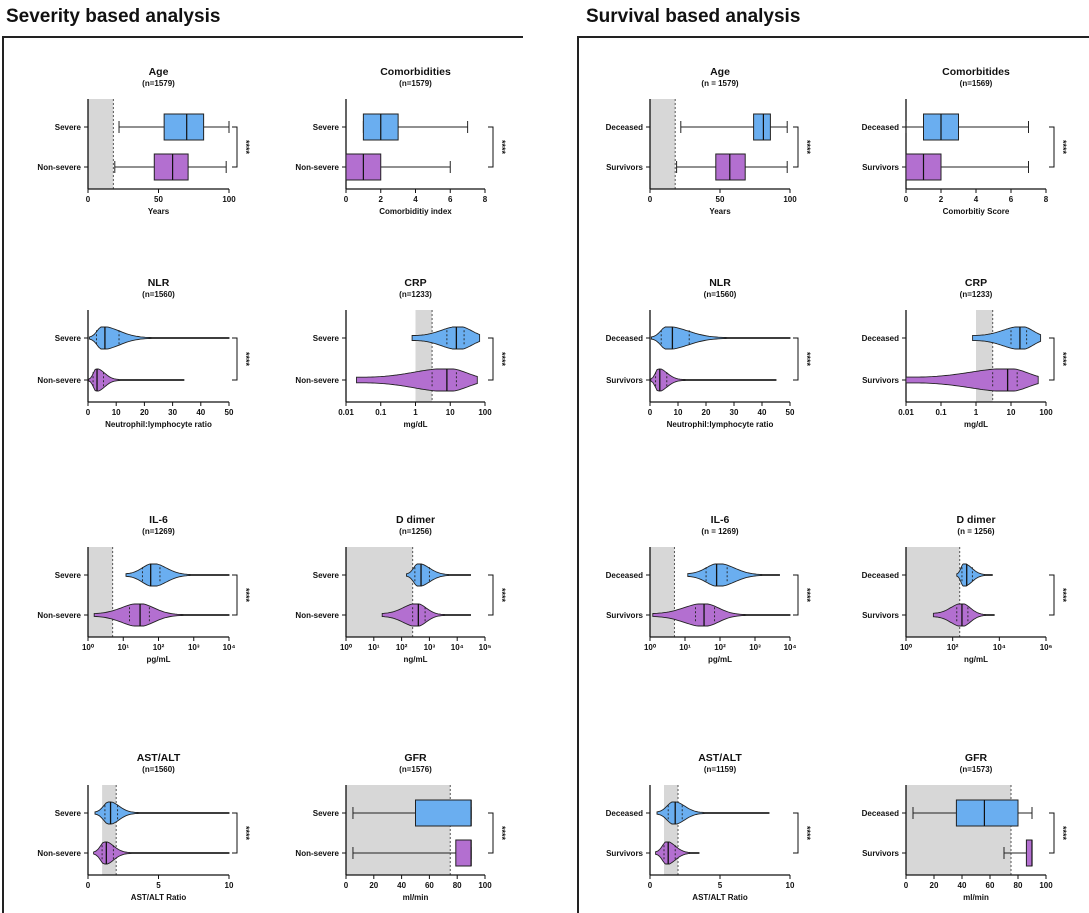  Describe the element at coordinates (1011, 199) in the screenshot. I see `x-tick-label: 6` at that location.